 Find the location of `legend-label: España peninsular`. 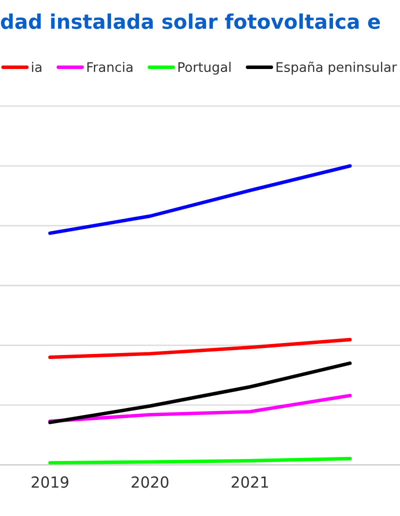

legend-label: España peninsular is located at coordinates (336, 68).